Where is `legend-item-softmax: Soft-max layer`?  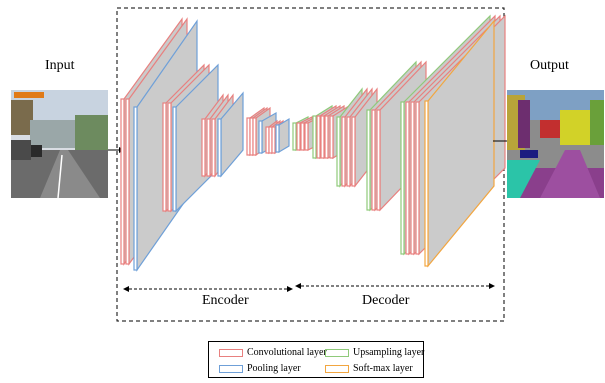 legend-item-softmax: Soft-max layer is located at coordinates (369, 368).